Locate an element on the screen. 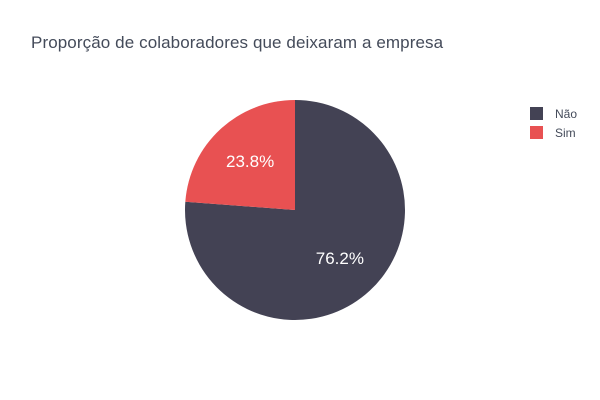 The image size is (600, 400). pie-label-sim: 23.8% is located at coordinates (250, 161).